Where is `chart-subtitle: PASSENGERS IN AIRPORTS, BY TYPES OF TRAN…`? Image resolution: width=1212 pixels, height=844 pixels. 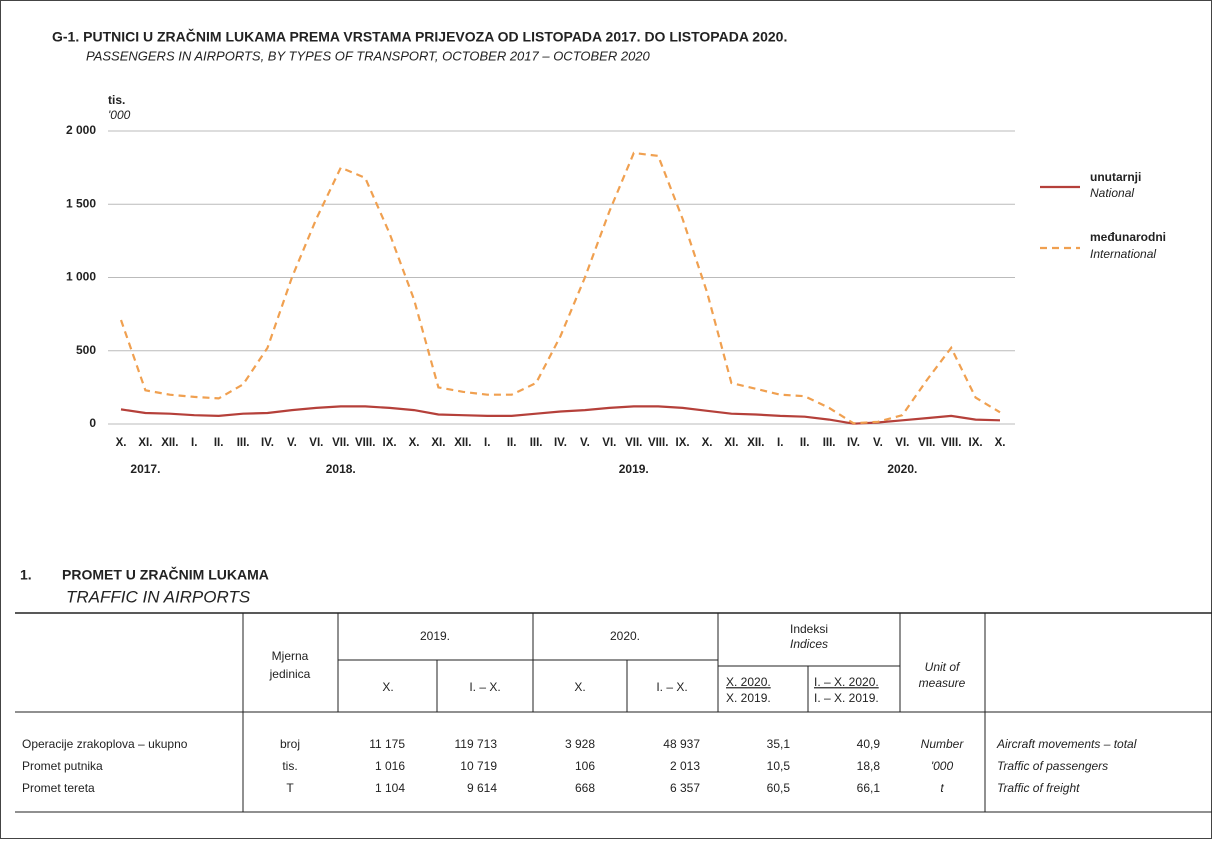 chart-subtitle: PASSENGERS IN AIRPORTS, BY TYPES OF TRAN… is located at coordinates (368, 55).